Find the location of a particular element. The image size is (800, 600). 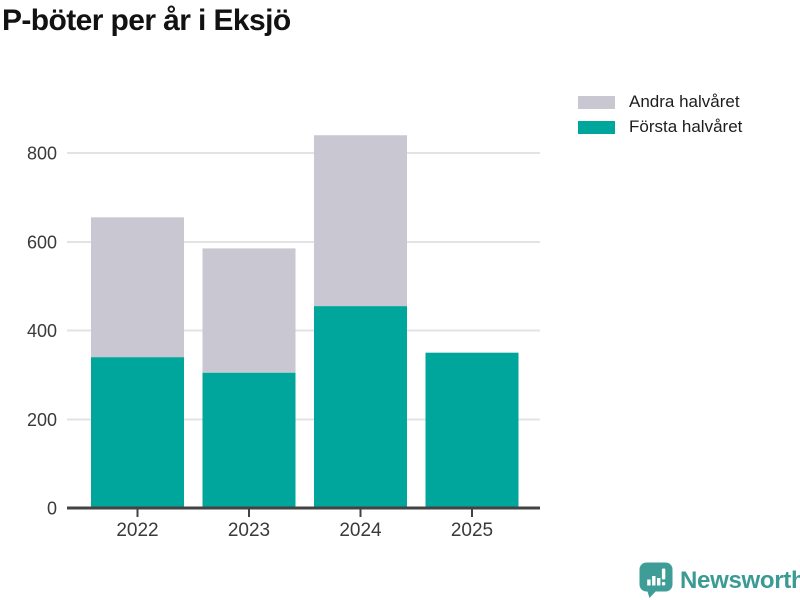

y-tick-label-0: 0 is located at coordinates (52, 509).